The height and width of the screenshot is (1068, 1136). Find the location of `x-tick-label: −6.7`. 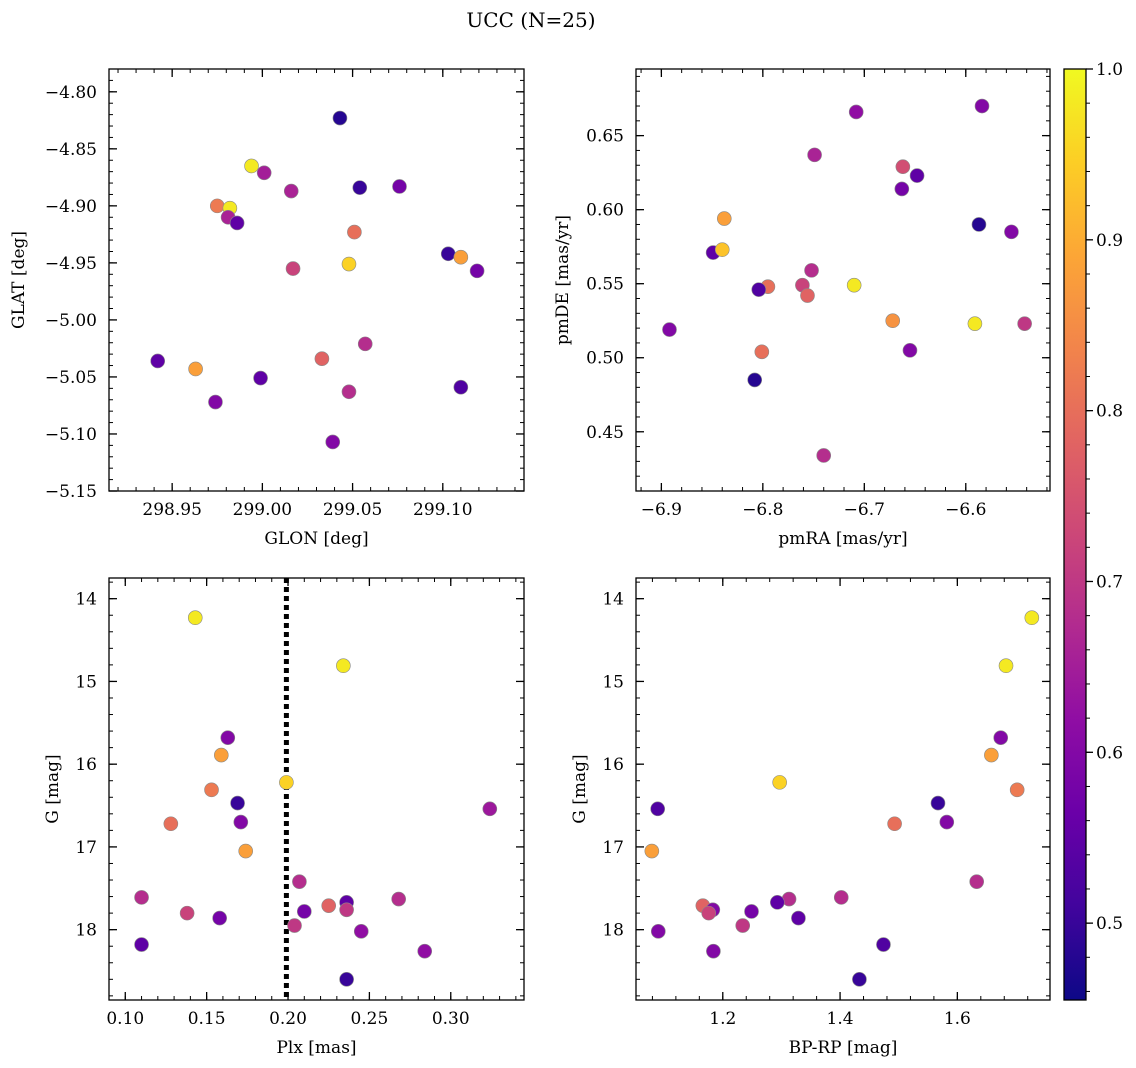

x-tick-label: −6.7 is located at coordinates (864, 510).